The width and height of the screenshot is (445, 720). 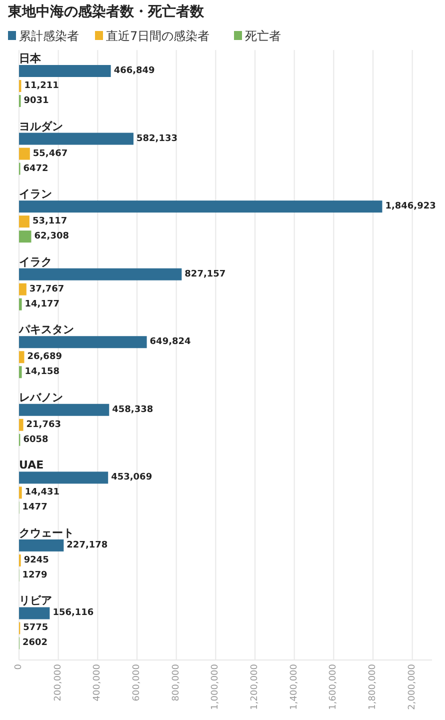 What do you see at coordinates (73, 613) in the screenshot?
I see `data-label: 156,116` at bounding box center [73, 613].